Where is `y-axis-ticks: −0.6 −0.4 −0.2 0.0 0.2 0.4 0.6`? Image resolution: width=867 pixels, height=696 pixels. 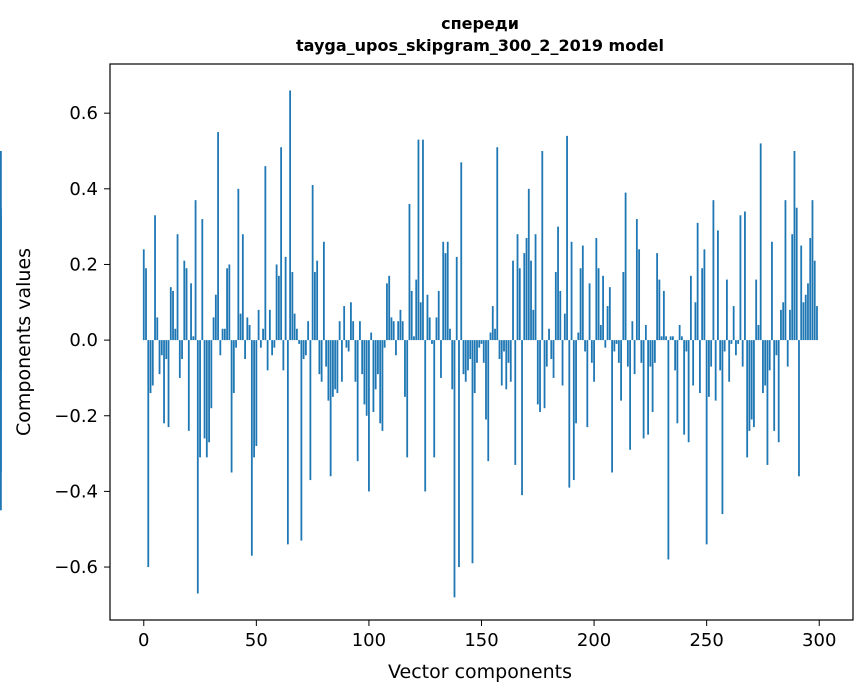
y-axis-ticks: −0.6 −0.4 −0.2 0.0 0.2 0.4 0.6 is located at coordinates (82, 340).